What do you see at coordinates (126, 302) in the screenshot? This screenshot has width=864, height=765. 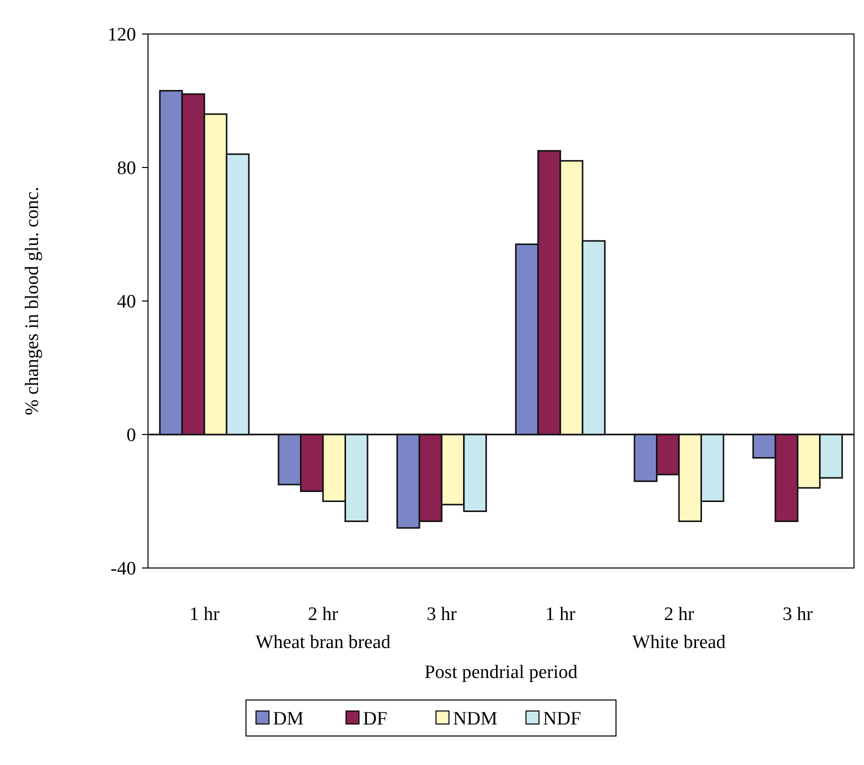 I see `y-tick-label: 40` at bounding box center [126, 302].